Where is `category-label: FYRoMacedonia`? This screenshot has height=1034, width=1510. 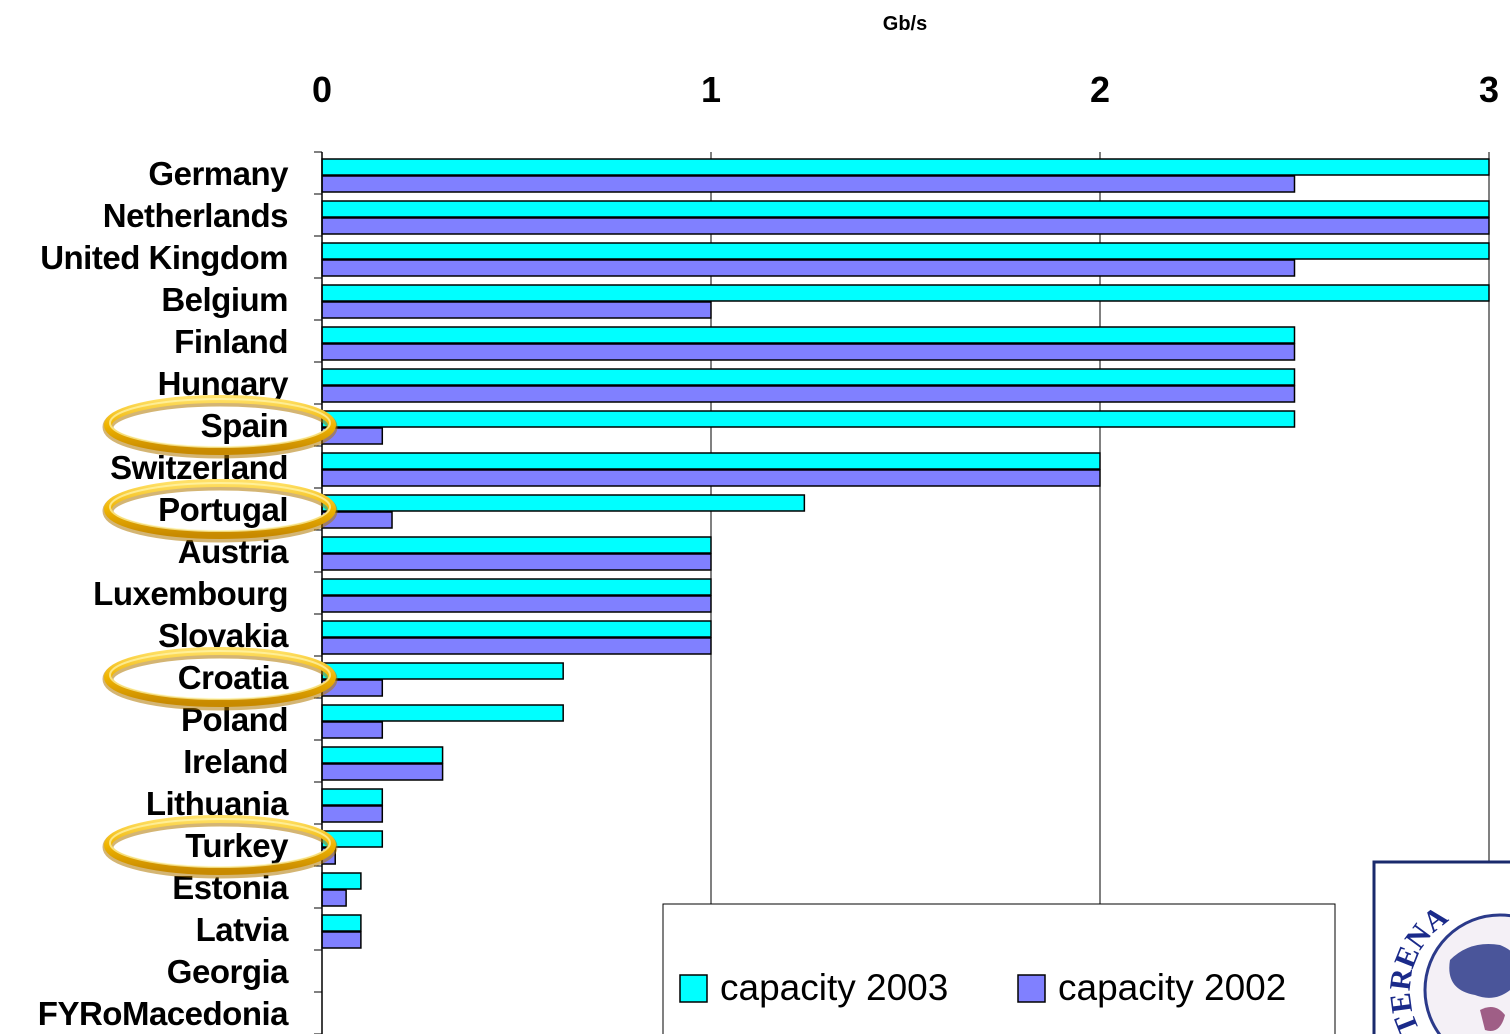 category-label: FYRoMacedonia is located at coordinates (163, 1013).